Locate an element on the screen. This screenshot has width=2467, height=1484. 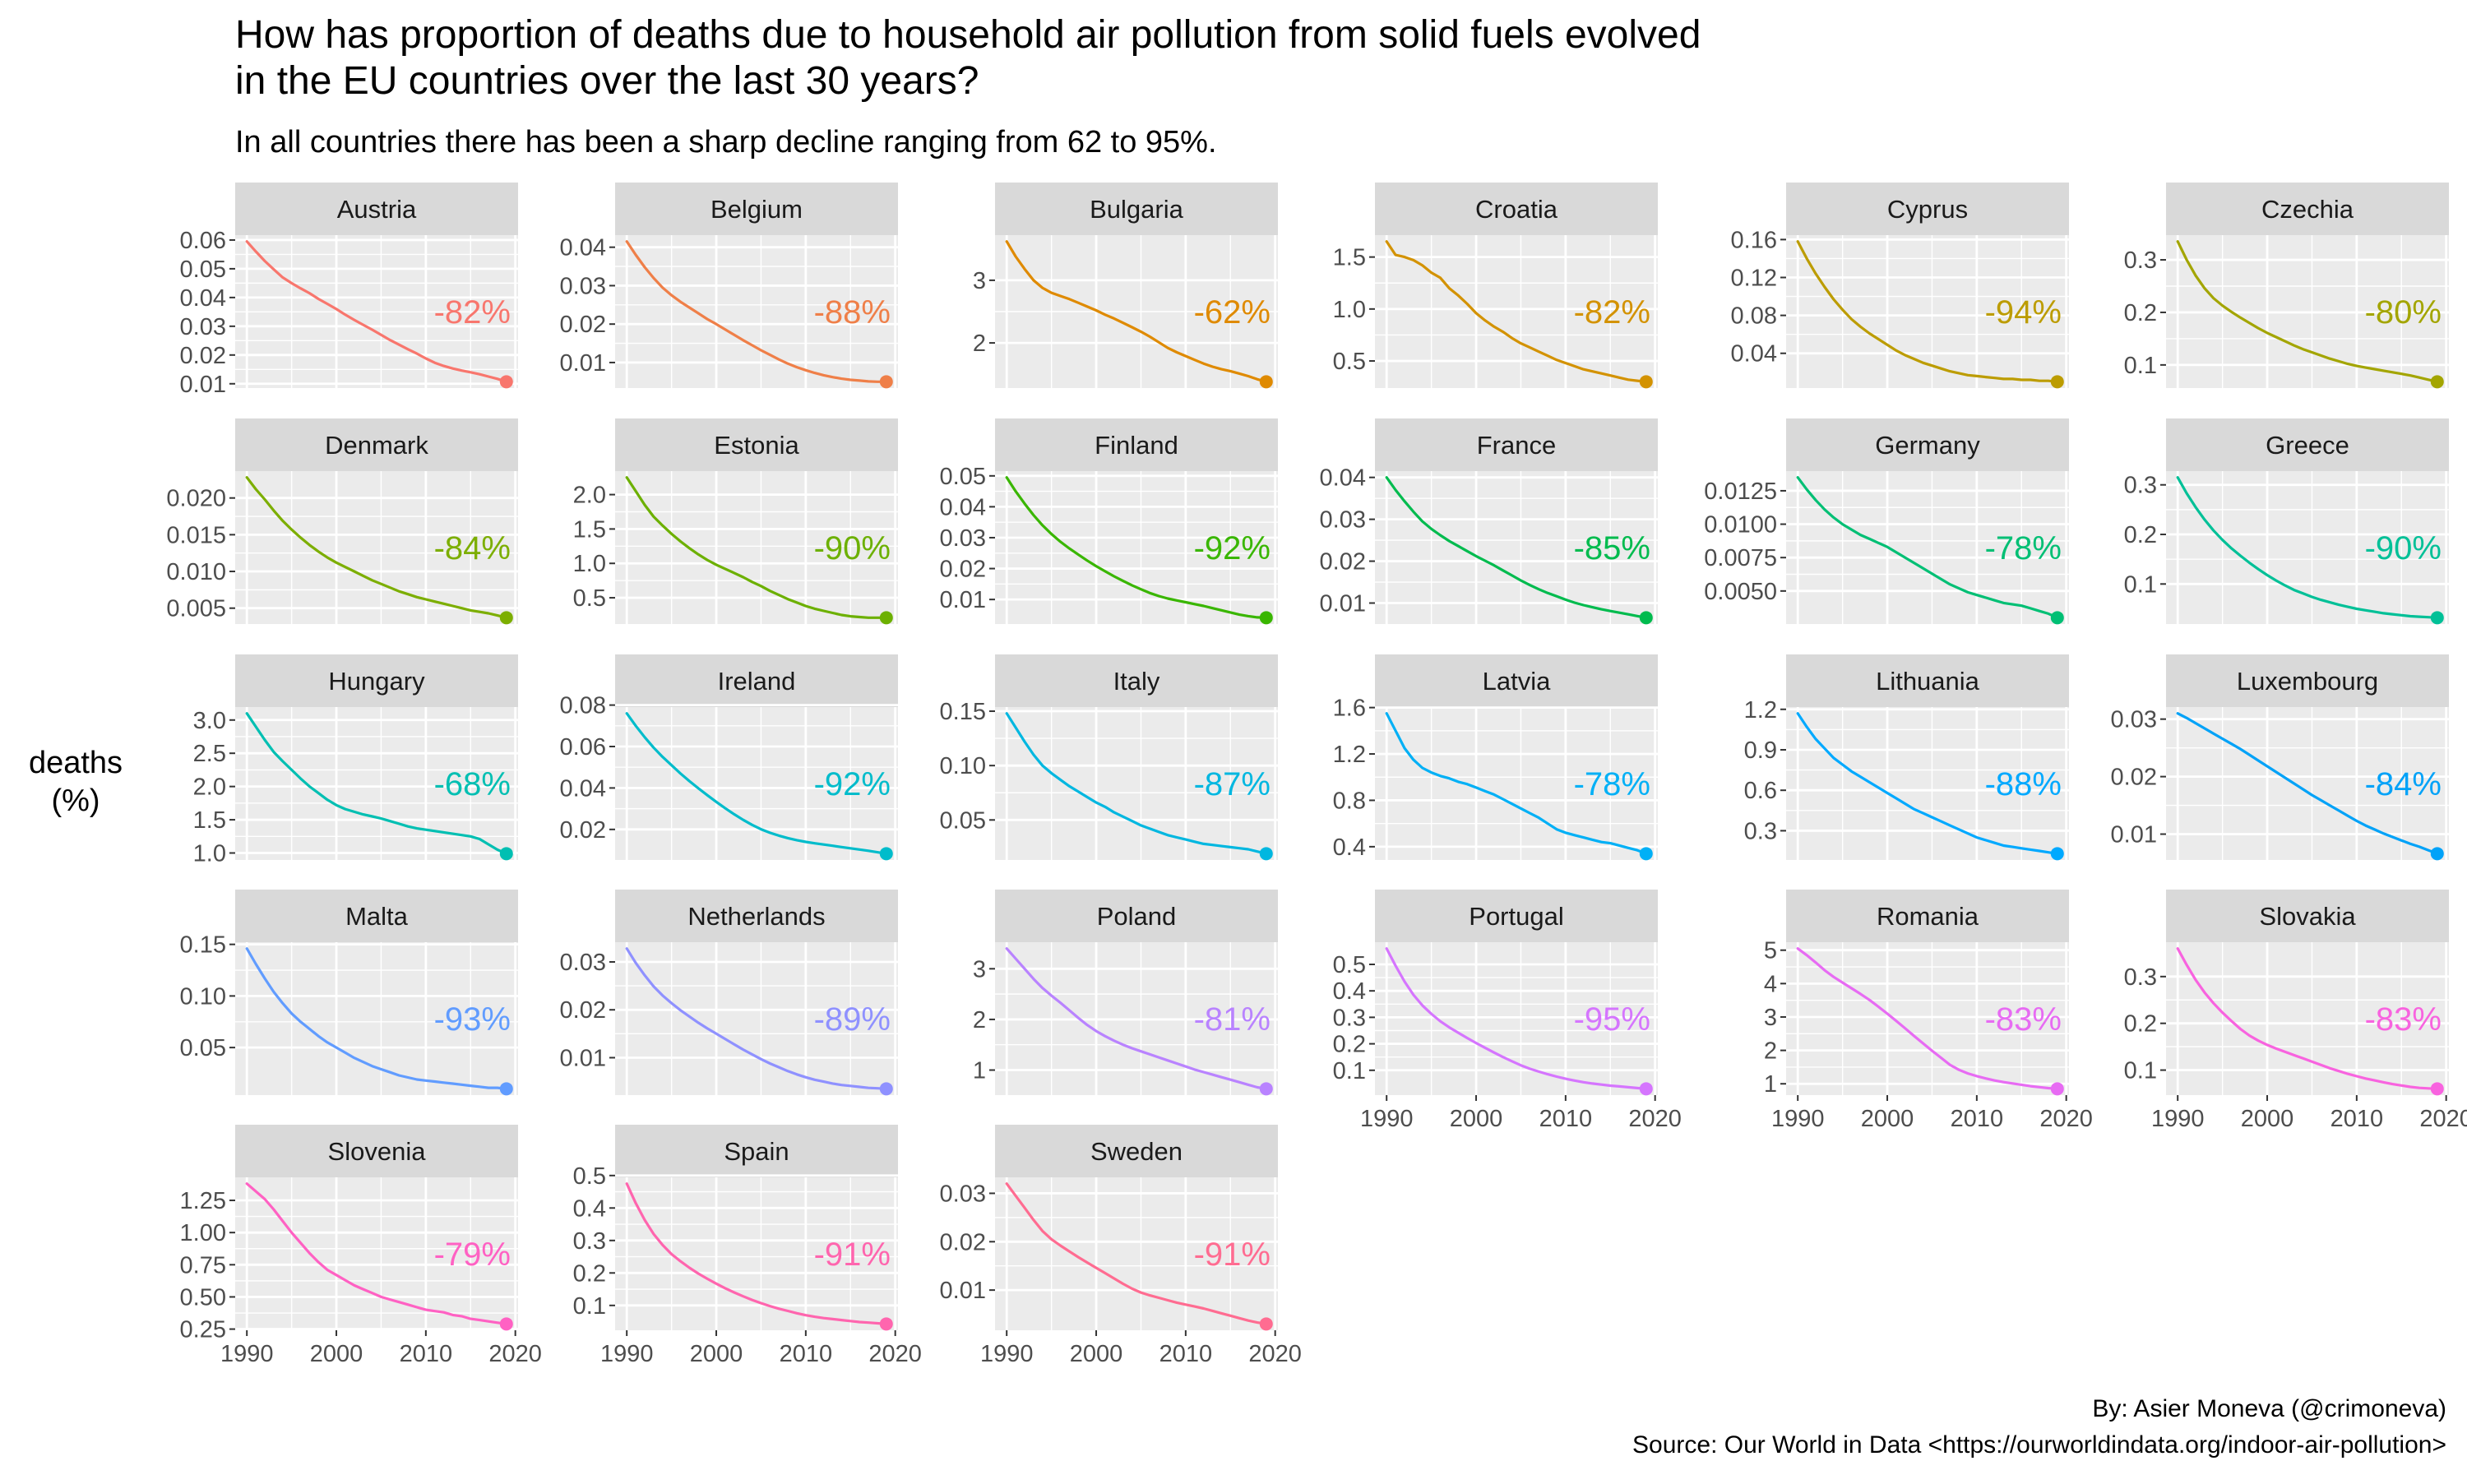
panel-greece: Greece 0.1 0.2 0.3 -90% is located at coordinates (2286, 521).